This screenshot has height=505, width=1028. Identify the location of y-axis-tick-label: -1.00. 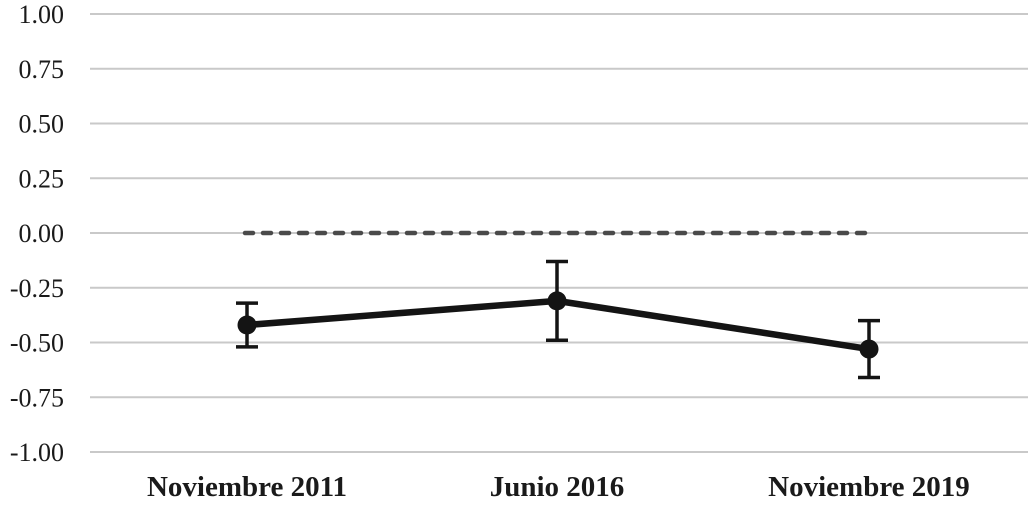
(37, 452).